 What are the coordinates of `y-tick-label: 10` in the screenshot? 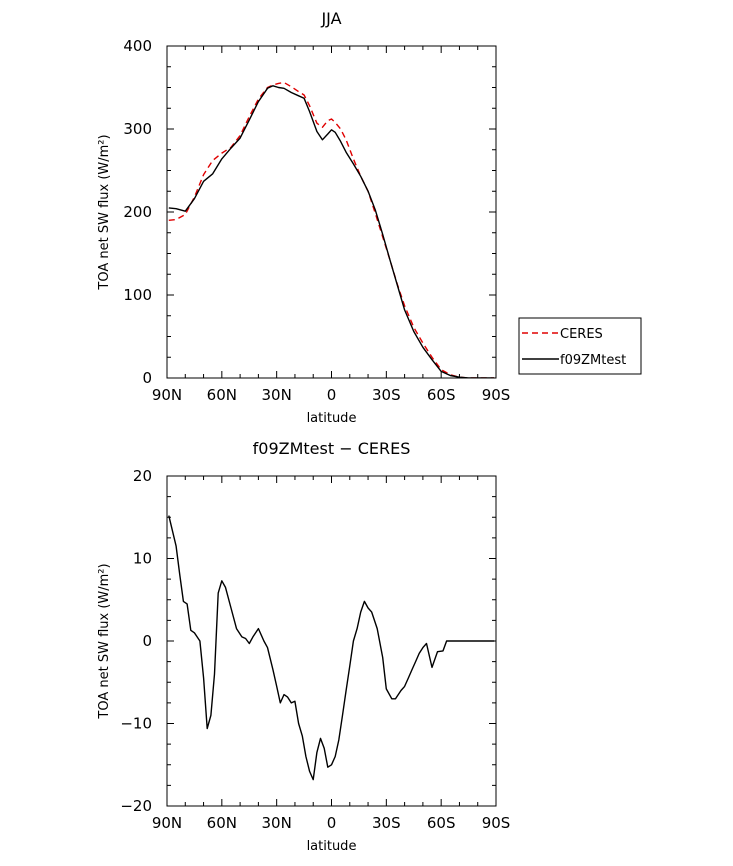 It's located at (142, 559).